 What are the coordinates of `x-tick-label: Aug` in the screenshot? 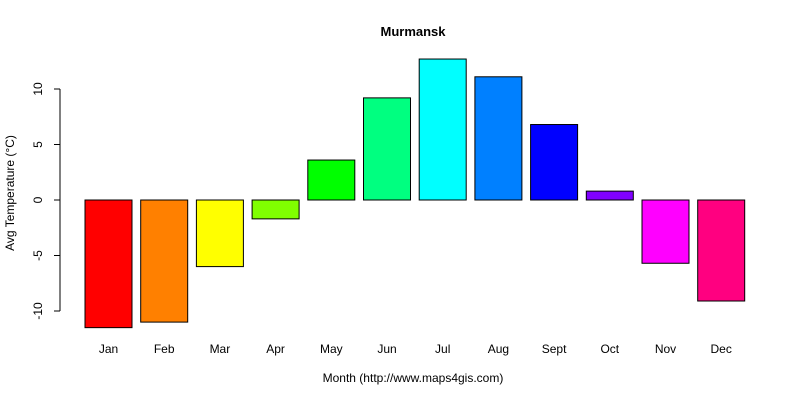 It's located at (498, 349).